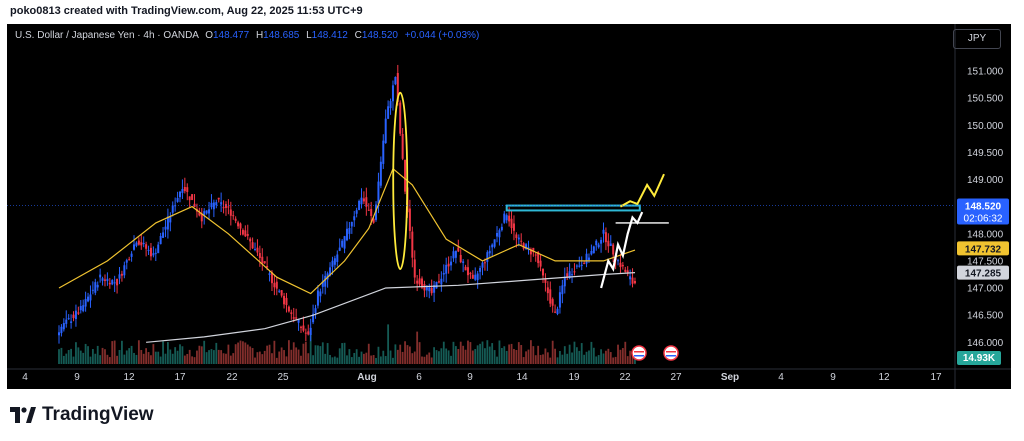 The height and width of the screenshot is (441, 1024). What do you see at coordinates (358, 35) in the screenshot?
I see `close-label: C` at bounding box center [358, 35].